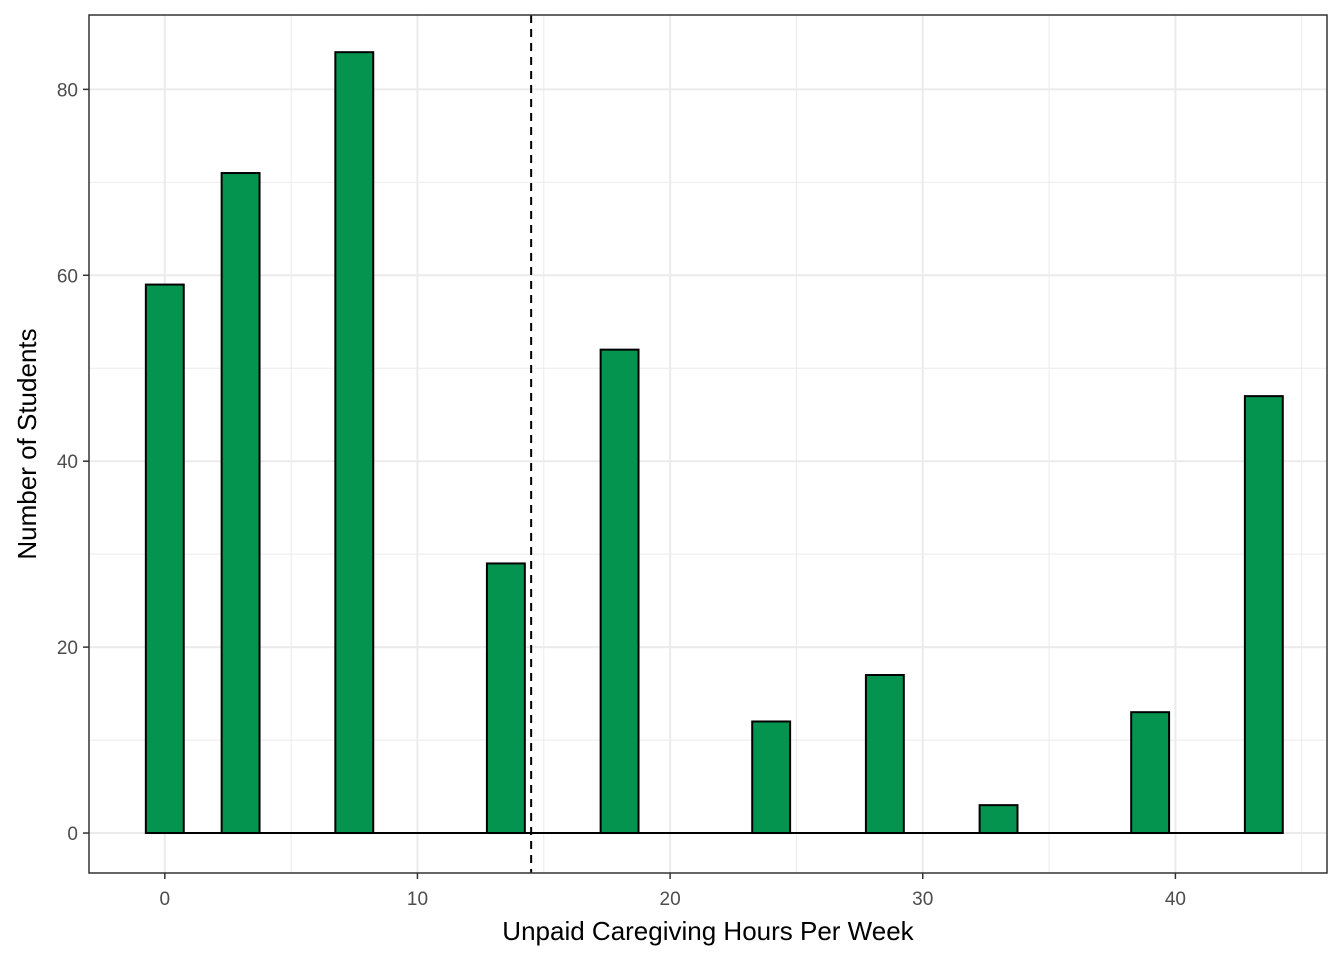  Describe the element at coordinates (1175, 899) in the screenshot. I see `x-tick-label: 40` at that location.